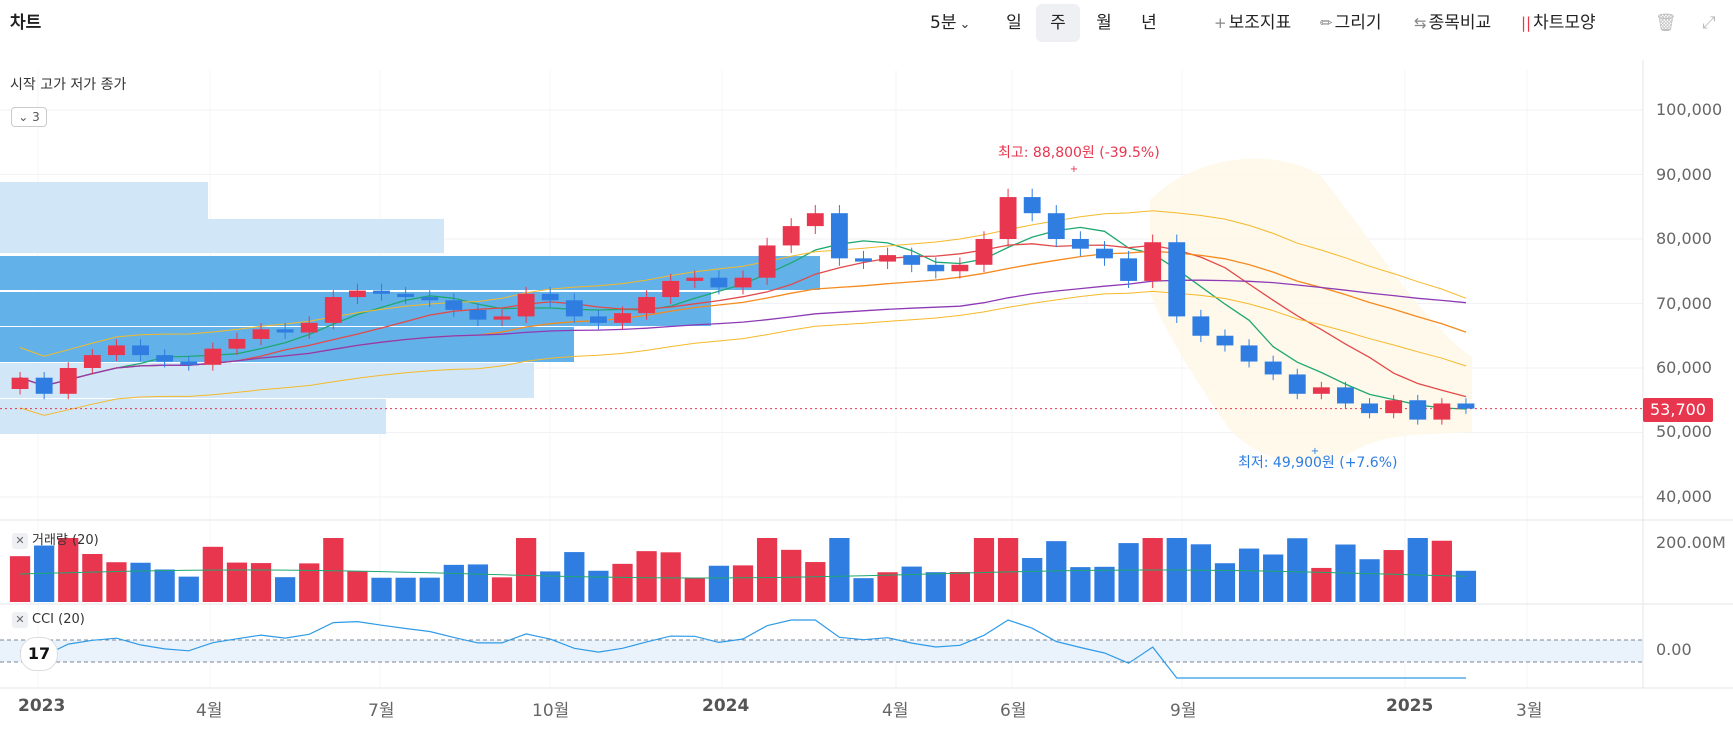 The height and width of the screenshot is (736, 1733). I want to click on compare-arrows-icon: ⇆, so click(1420, 23).